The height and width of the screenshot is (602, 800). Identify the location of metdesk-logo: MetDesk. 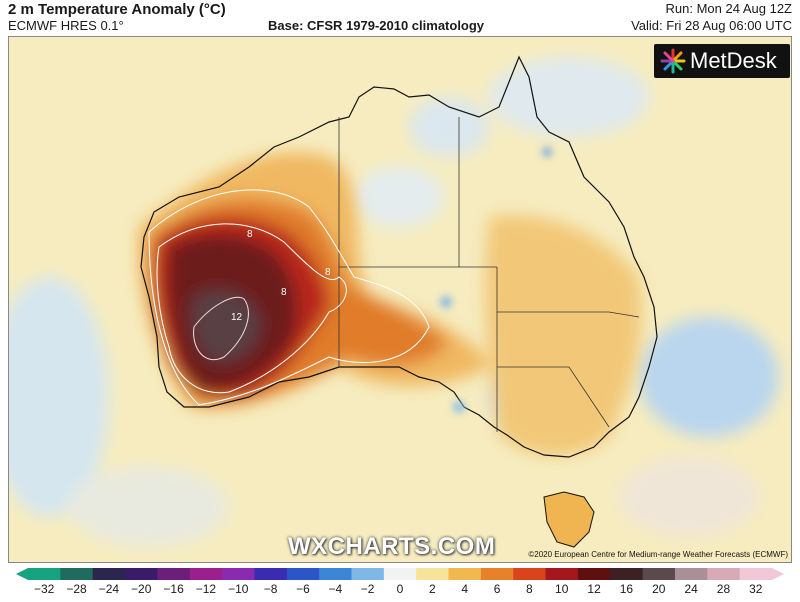
(722, 61).